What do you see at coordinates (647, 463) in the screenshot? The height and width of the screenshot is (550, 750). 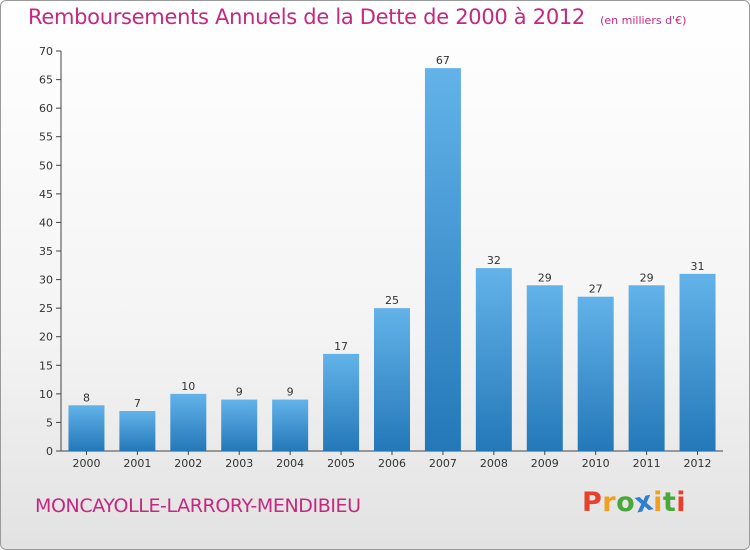 I see `x-tick-label: 2011` at bounding box center [647, 463].